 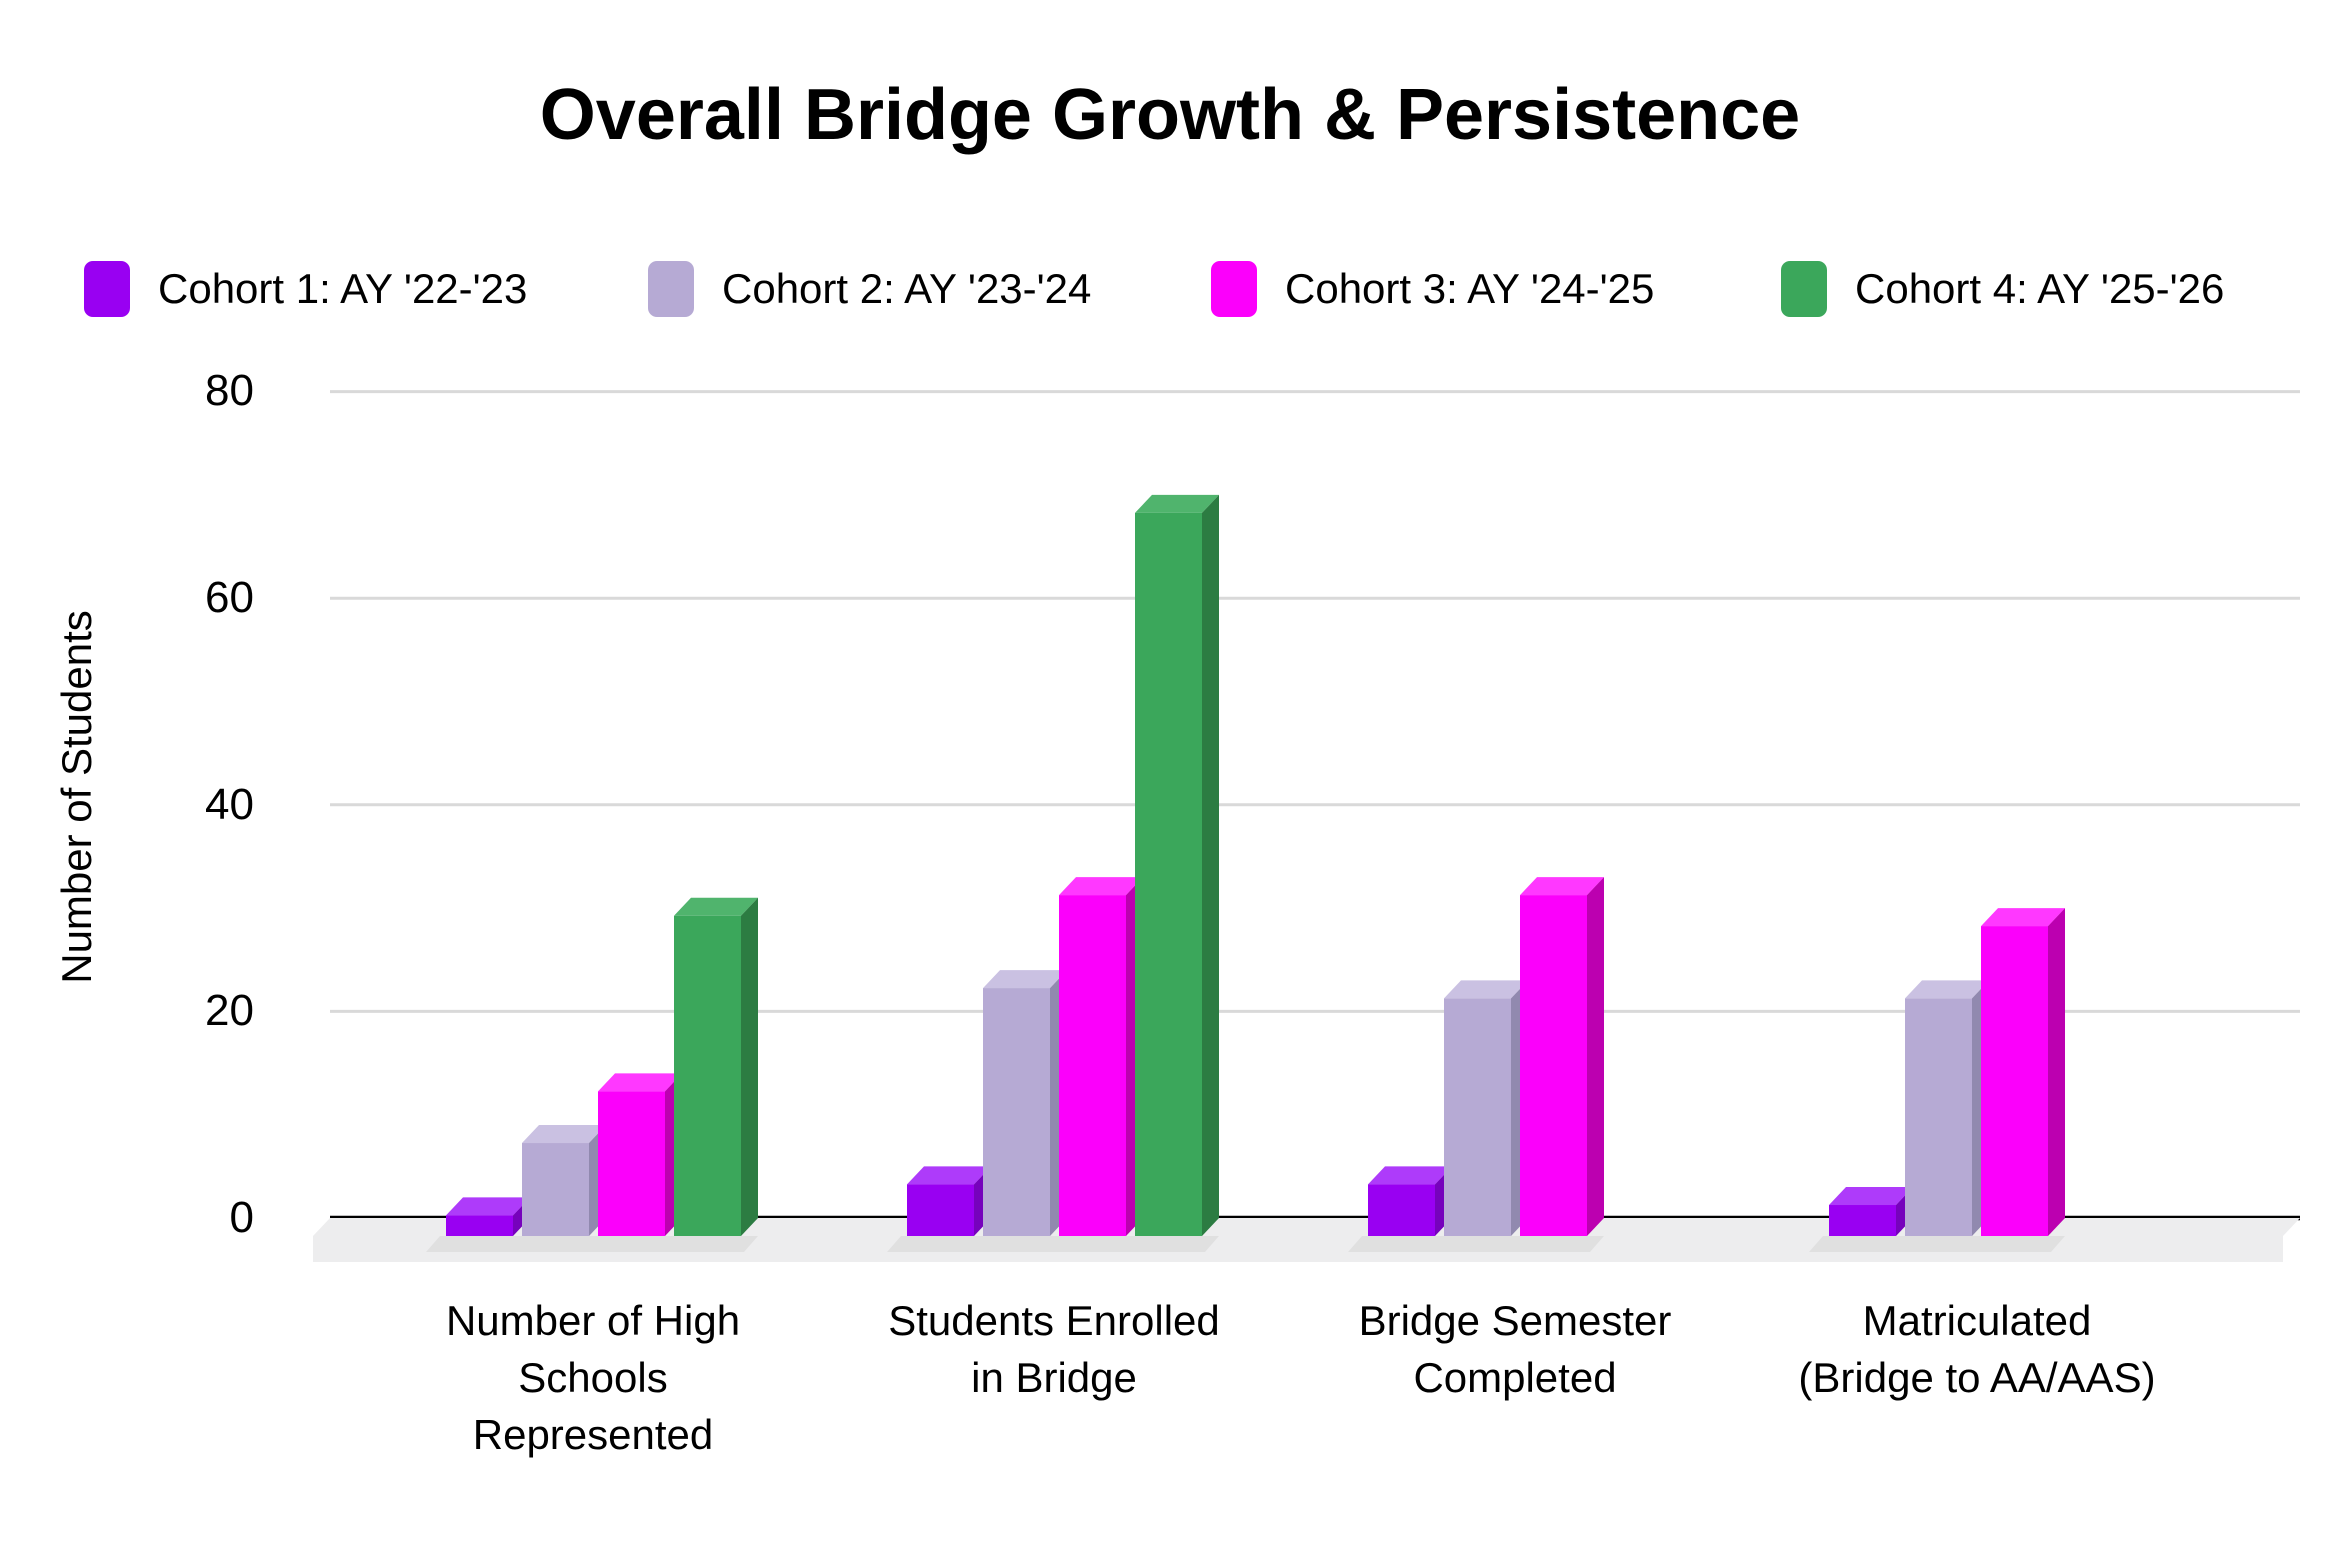 I want to click on y-tick-0: 0, so click(x=241, y=1217).